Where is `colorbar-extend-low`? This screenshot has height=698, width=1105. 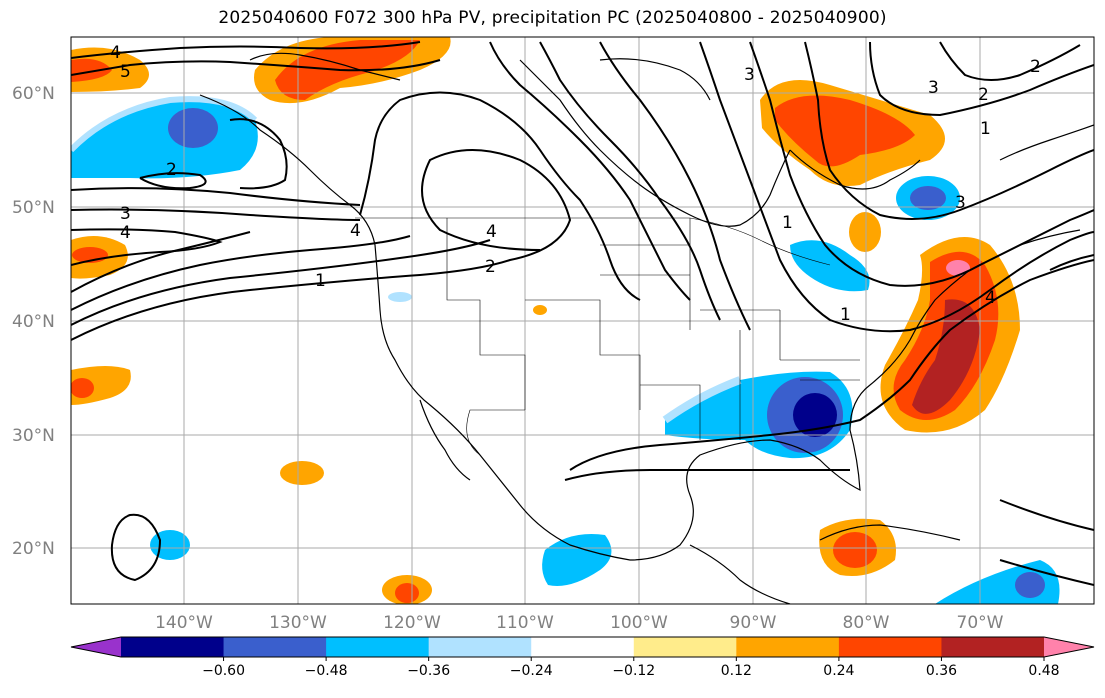
colorbar-extend-low is located at coordinates (96, 647).